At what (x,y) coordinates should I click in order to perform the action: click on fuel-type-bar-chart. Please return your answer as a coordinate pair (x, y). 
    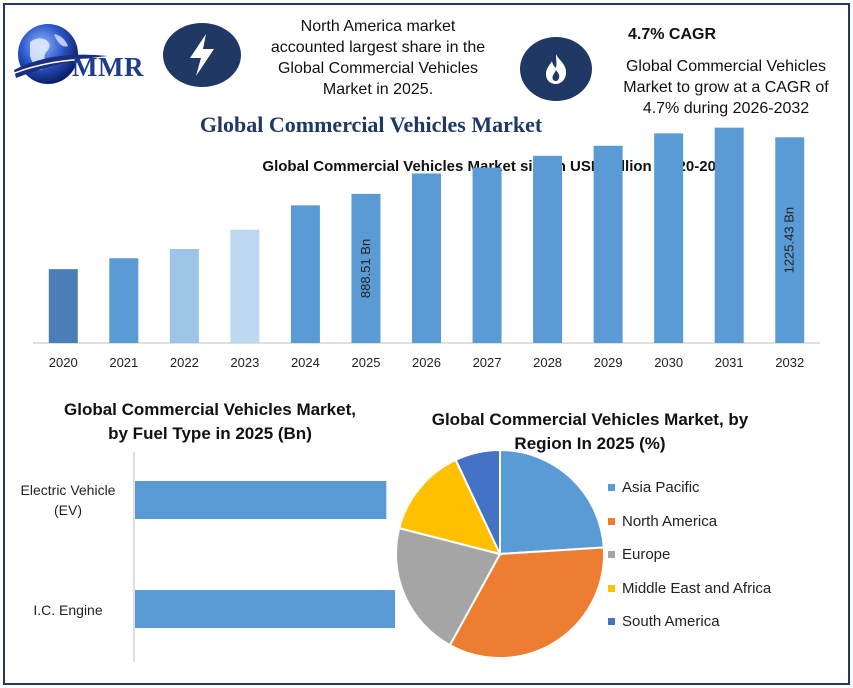
    Looking at the image, I should click on (264, 557).